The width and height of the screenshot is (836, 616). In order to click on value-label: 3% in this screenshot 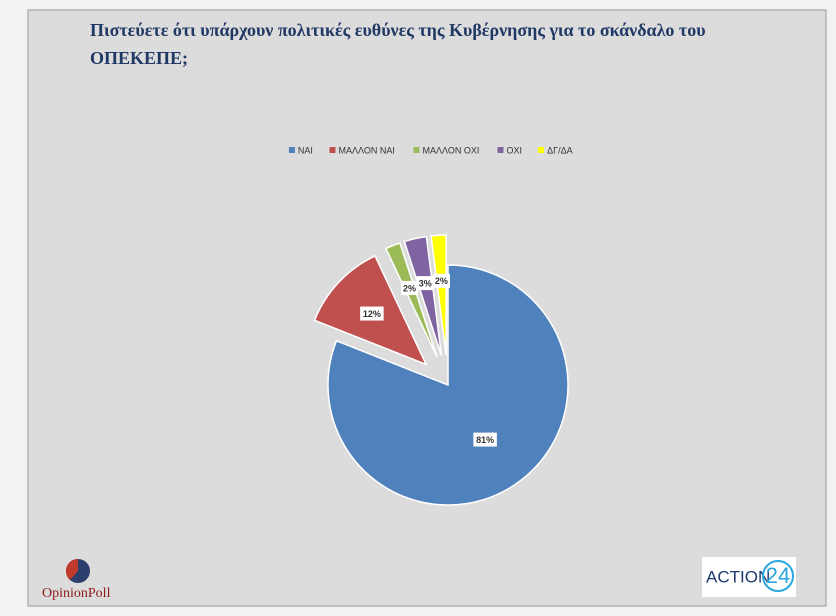, I will do `click(425, 283)`.